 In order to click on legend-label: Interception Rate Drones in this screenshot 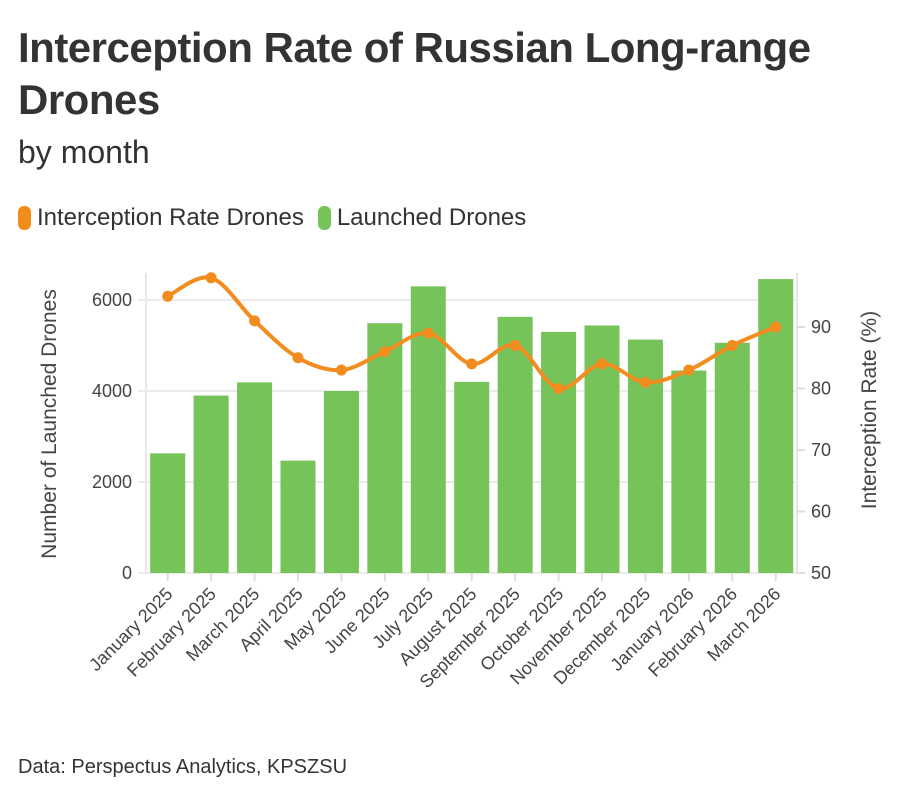, I will do `click(170, 217)`.